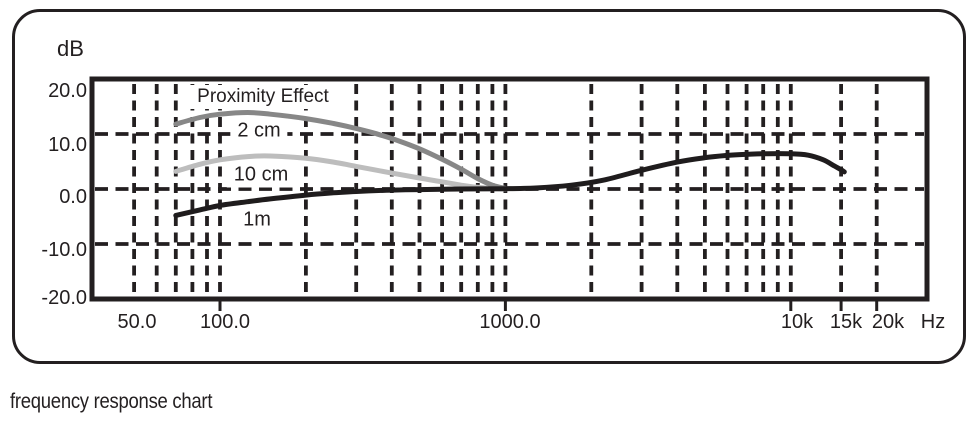 This screenshot has height=424, width=977. I want to click on x-tick-label: 15k, so click(846, 322).